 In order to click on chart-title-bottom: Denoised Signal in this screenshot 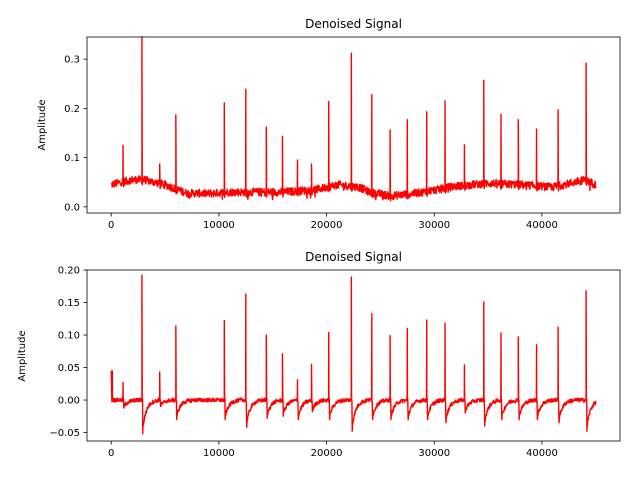, I will do `click(353, 257)`.